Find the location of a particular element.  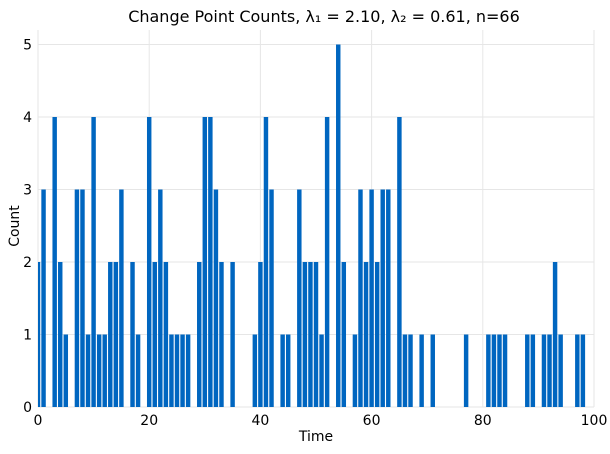

y-tick-label: 4 is located at coordinates (27, 118).